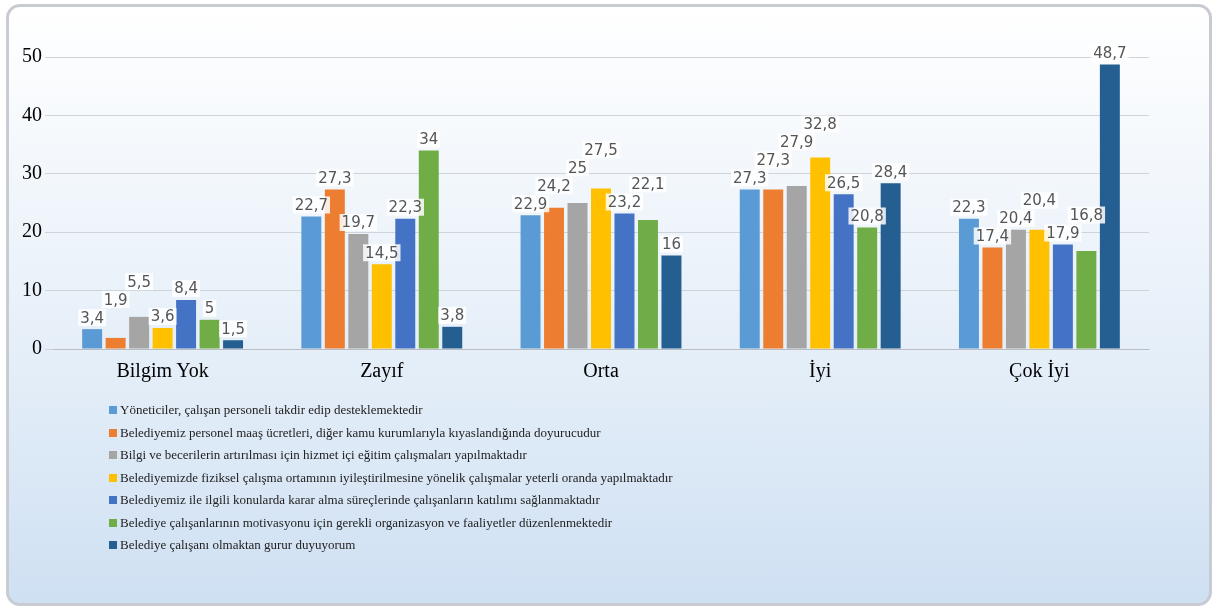 This screenshot has width=1218, height=609. I want to click on data-label: 5, so click(209, 308).